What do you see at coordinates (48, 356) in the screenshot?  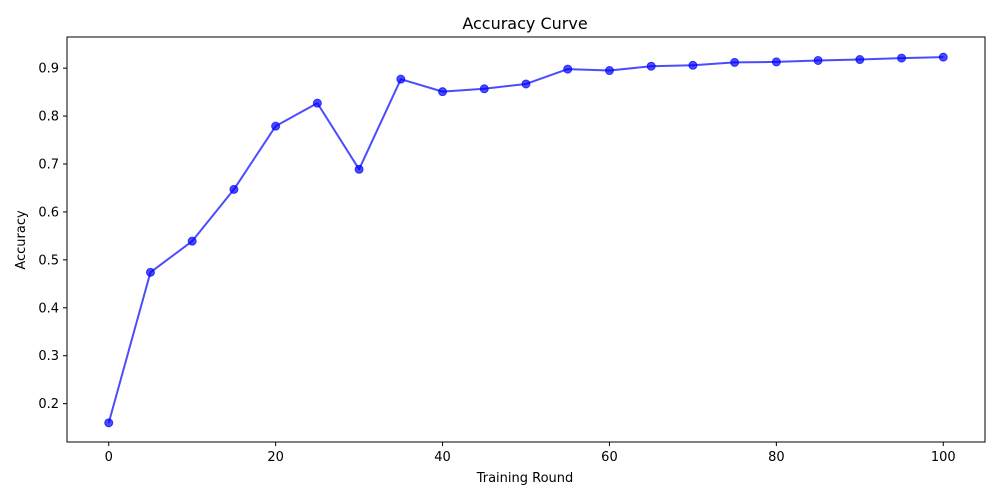 I see `y-tick-label: 0.3` at bounding box center [48, 356].